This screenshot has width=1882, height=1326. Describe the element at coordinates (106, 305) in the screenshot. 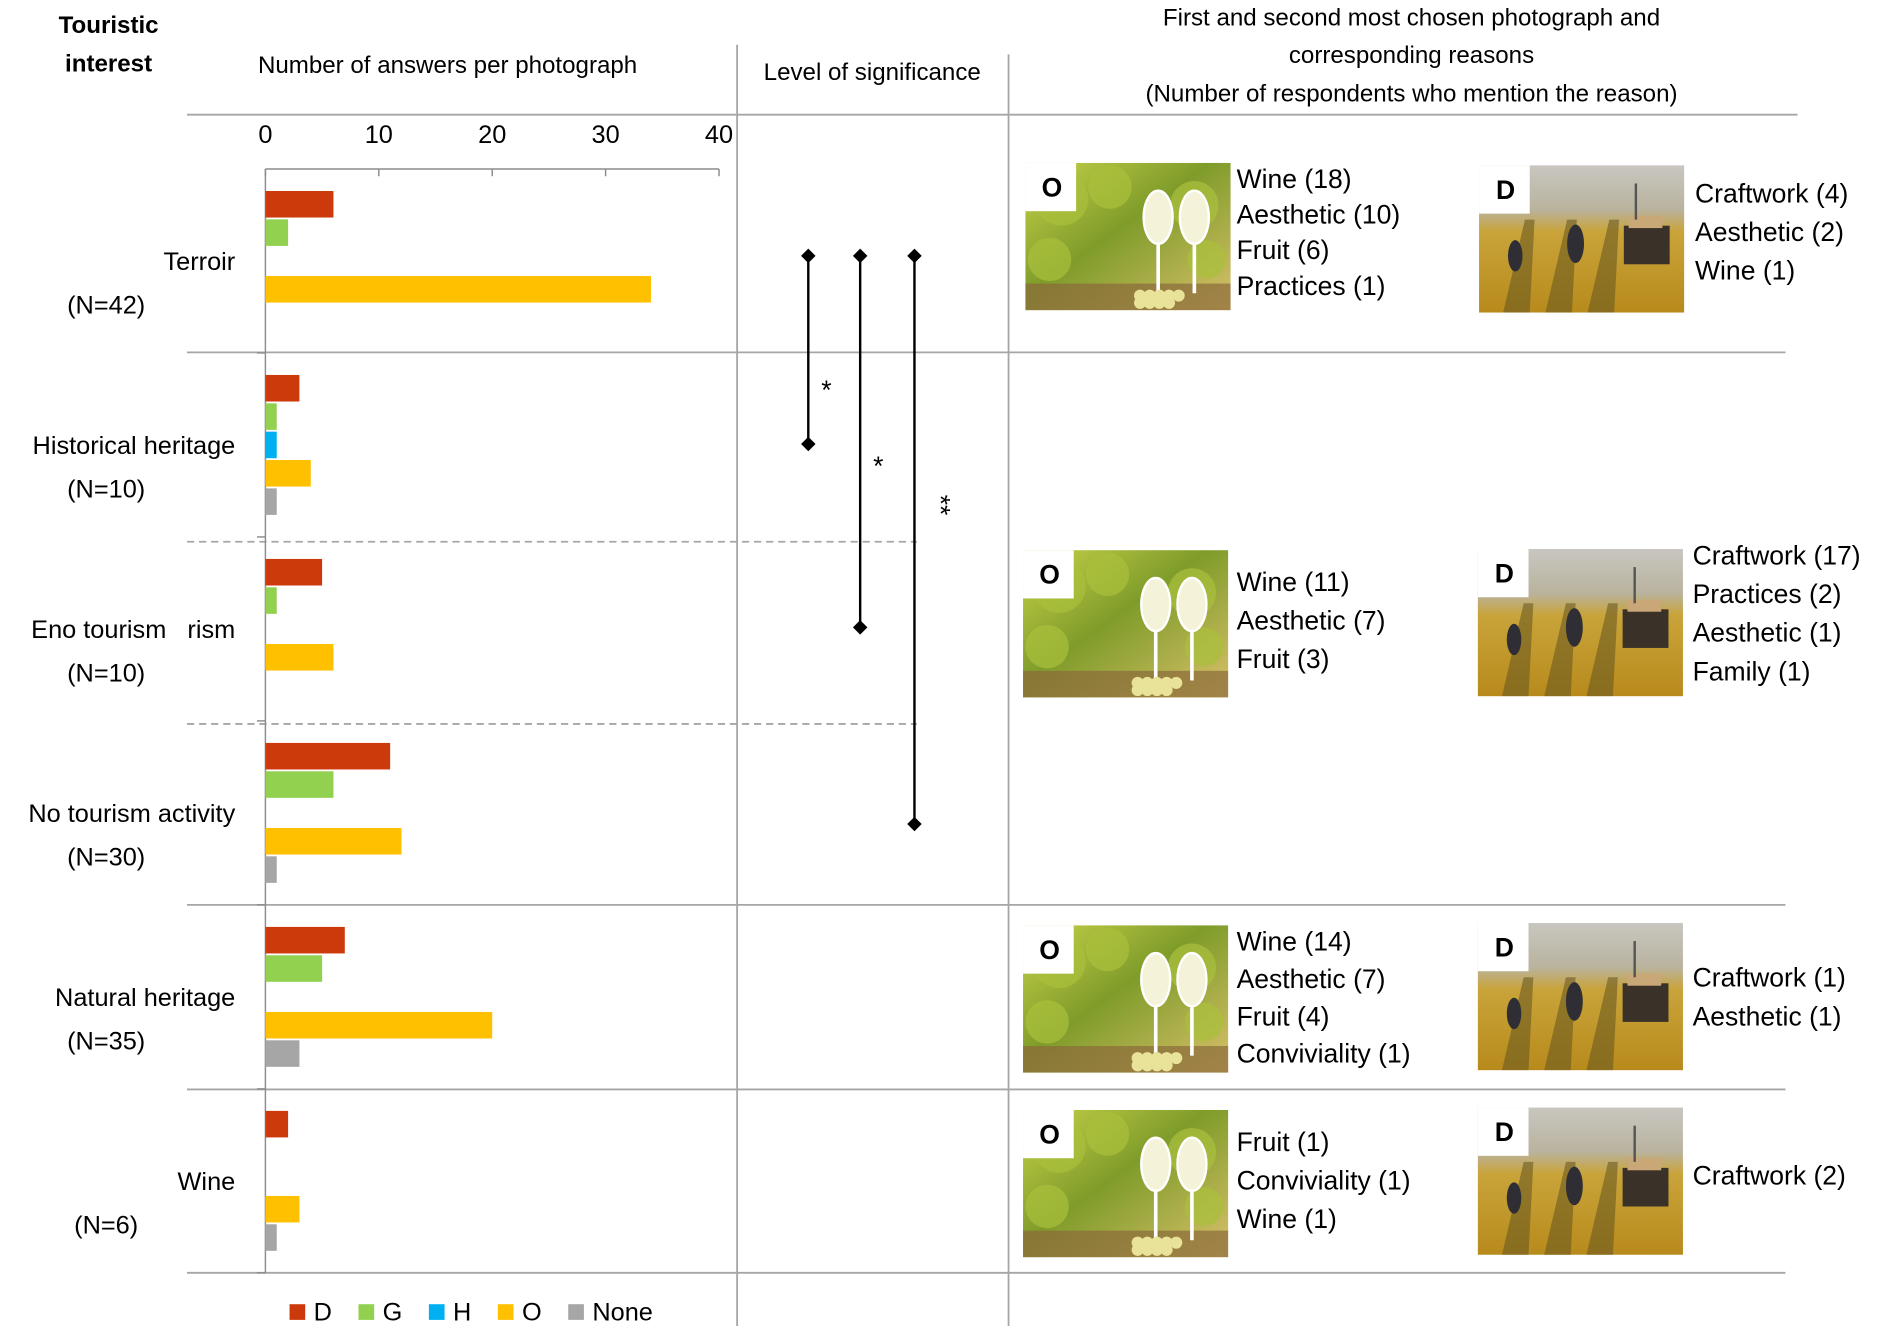

I see `category-note: (N=42)` at that location.